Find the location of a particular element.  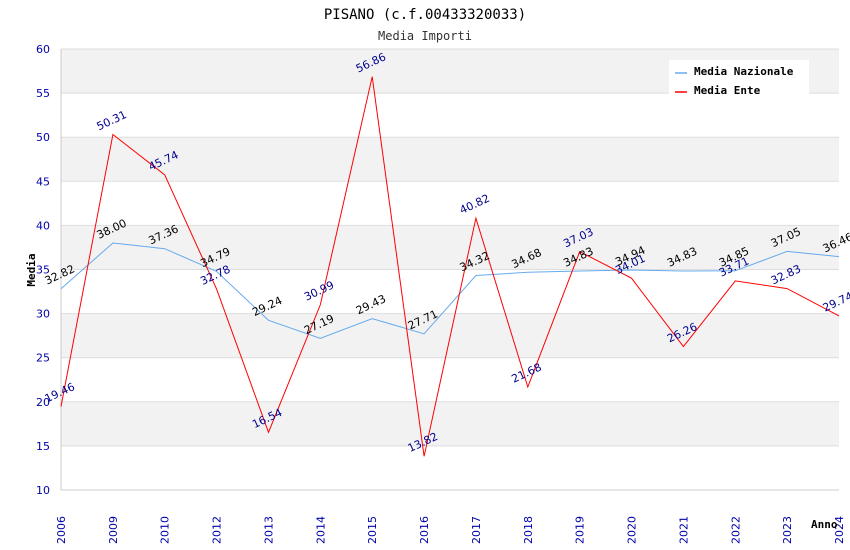

x-tick-label: 2019 is located at coordinates (580, 530).